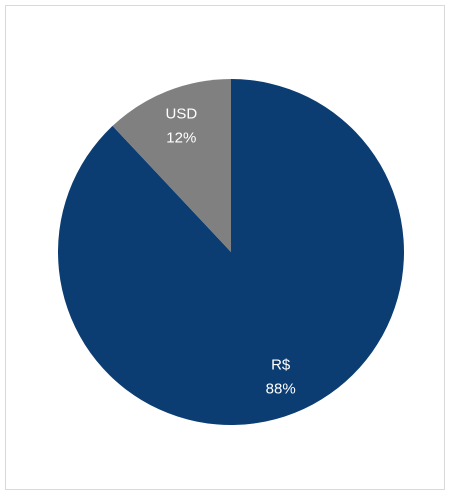 The height and width of the screenshot is (501, 450). I want to click on pie-slice, so click(171, 165).